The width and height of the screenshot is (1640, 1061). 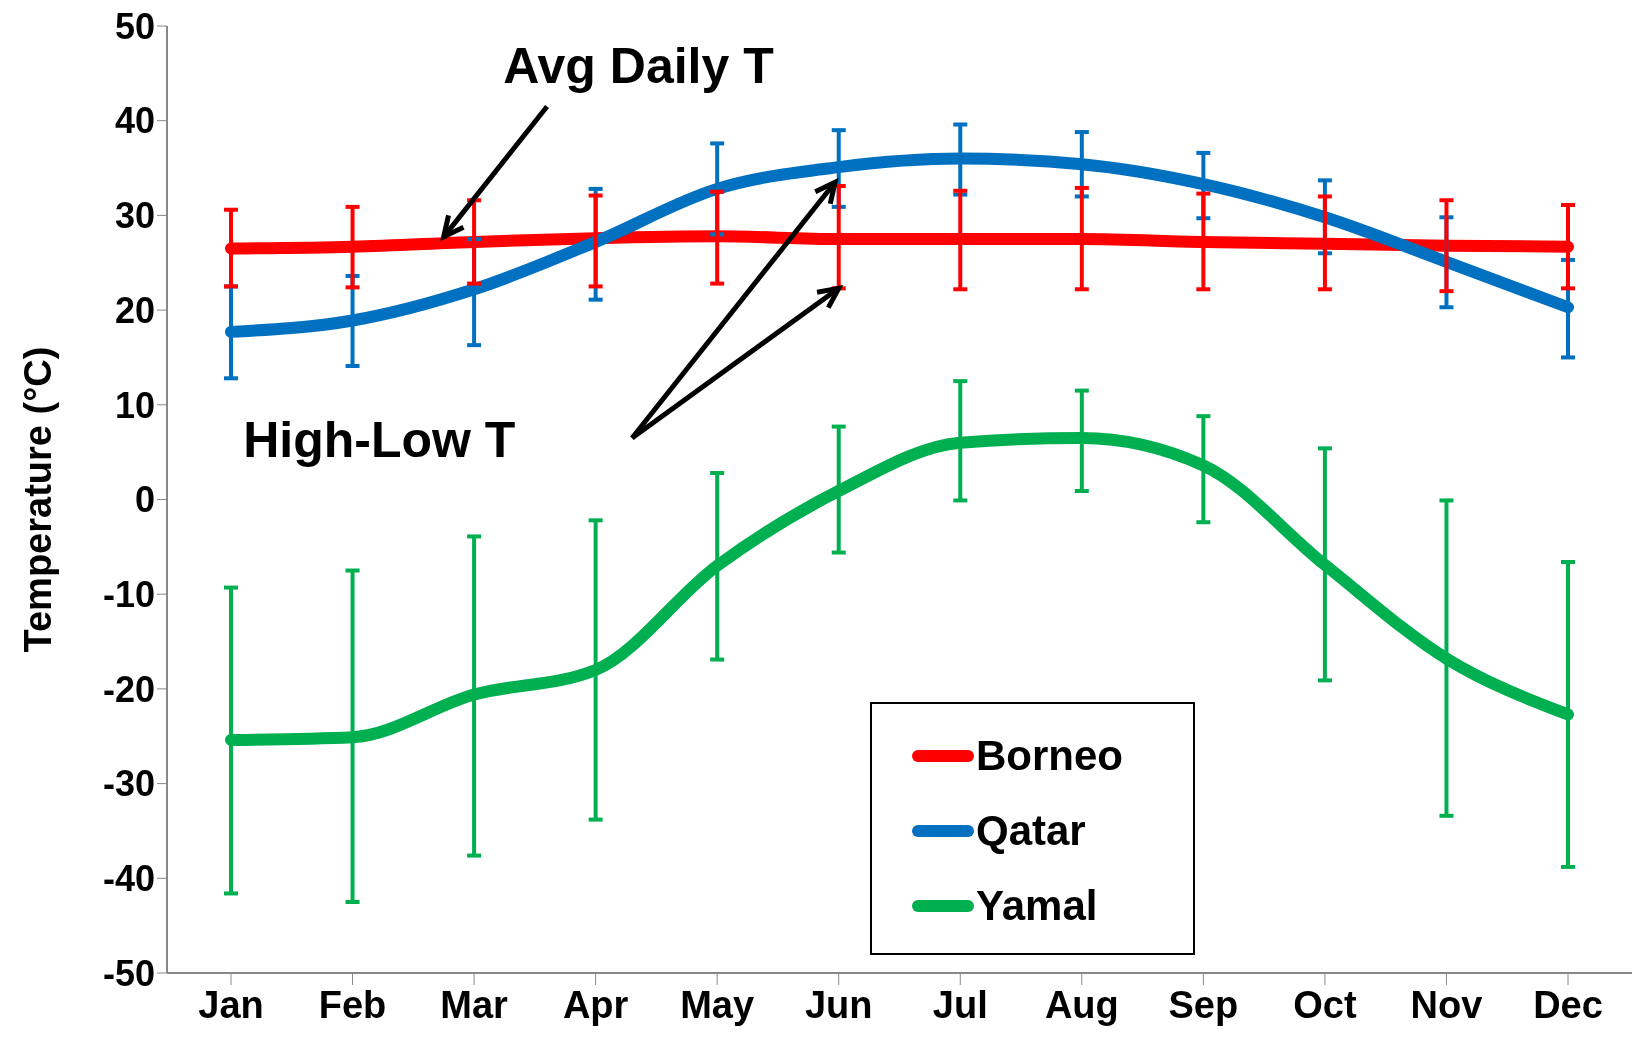 What do you see at coordinates (1037, 905) in the screenshot?
I see `legend-label: Yamal` at bounding box center [1037, 905].